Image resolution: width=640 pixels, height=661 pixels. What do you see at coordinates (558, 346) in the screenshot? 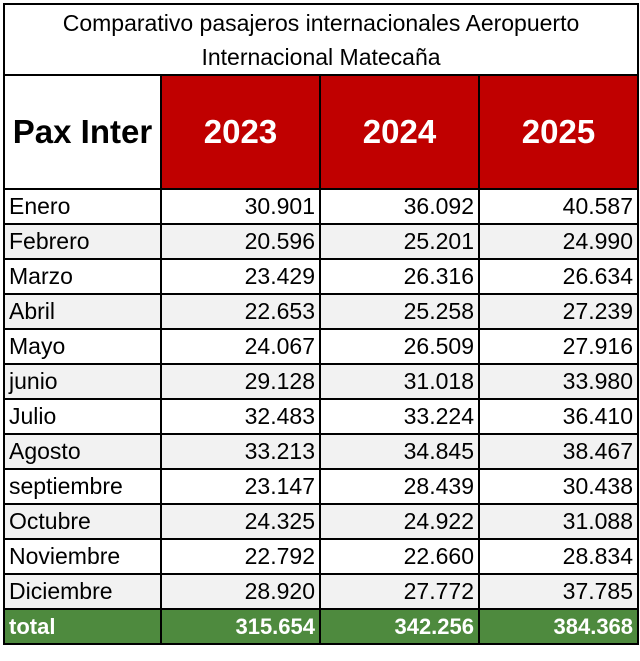
I see `value-cell-2025: 27.916` at bounding box center [558, 346].